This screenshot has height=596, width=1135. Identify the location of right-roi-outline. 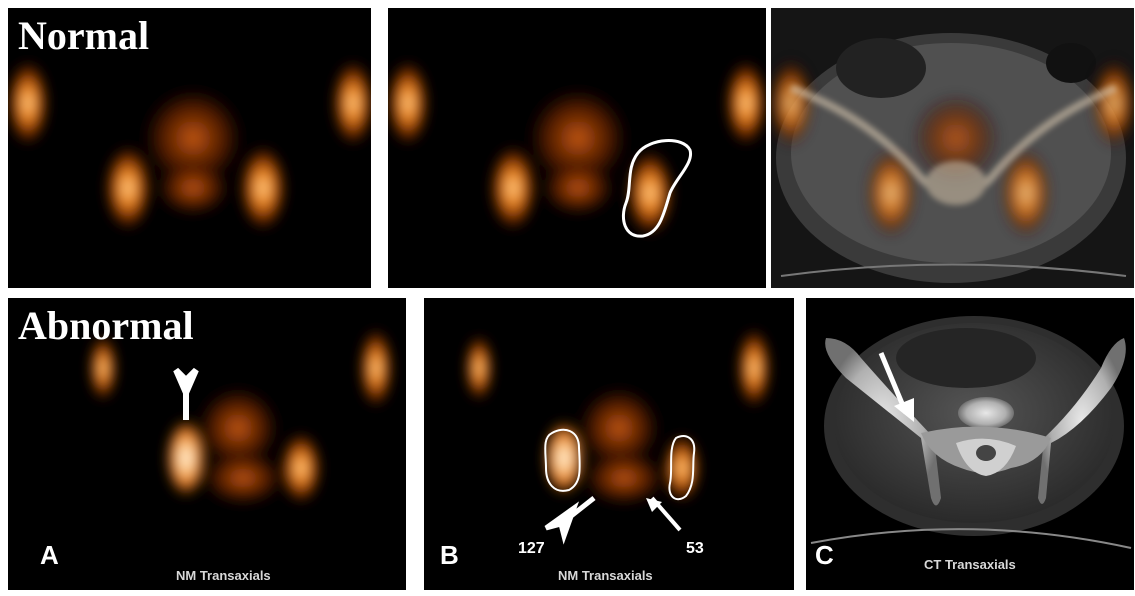
(682, 468).